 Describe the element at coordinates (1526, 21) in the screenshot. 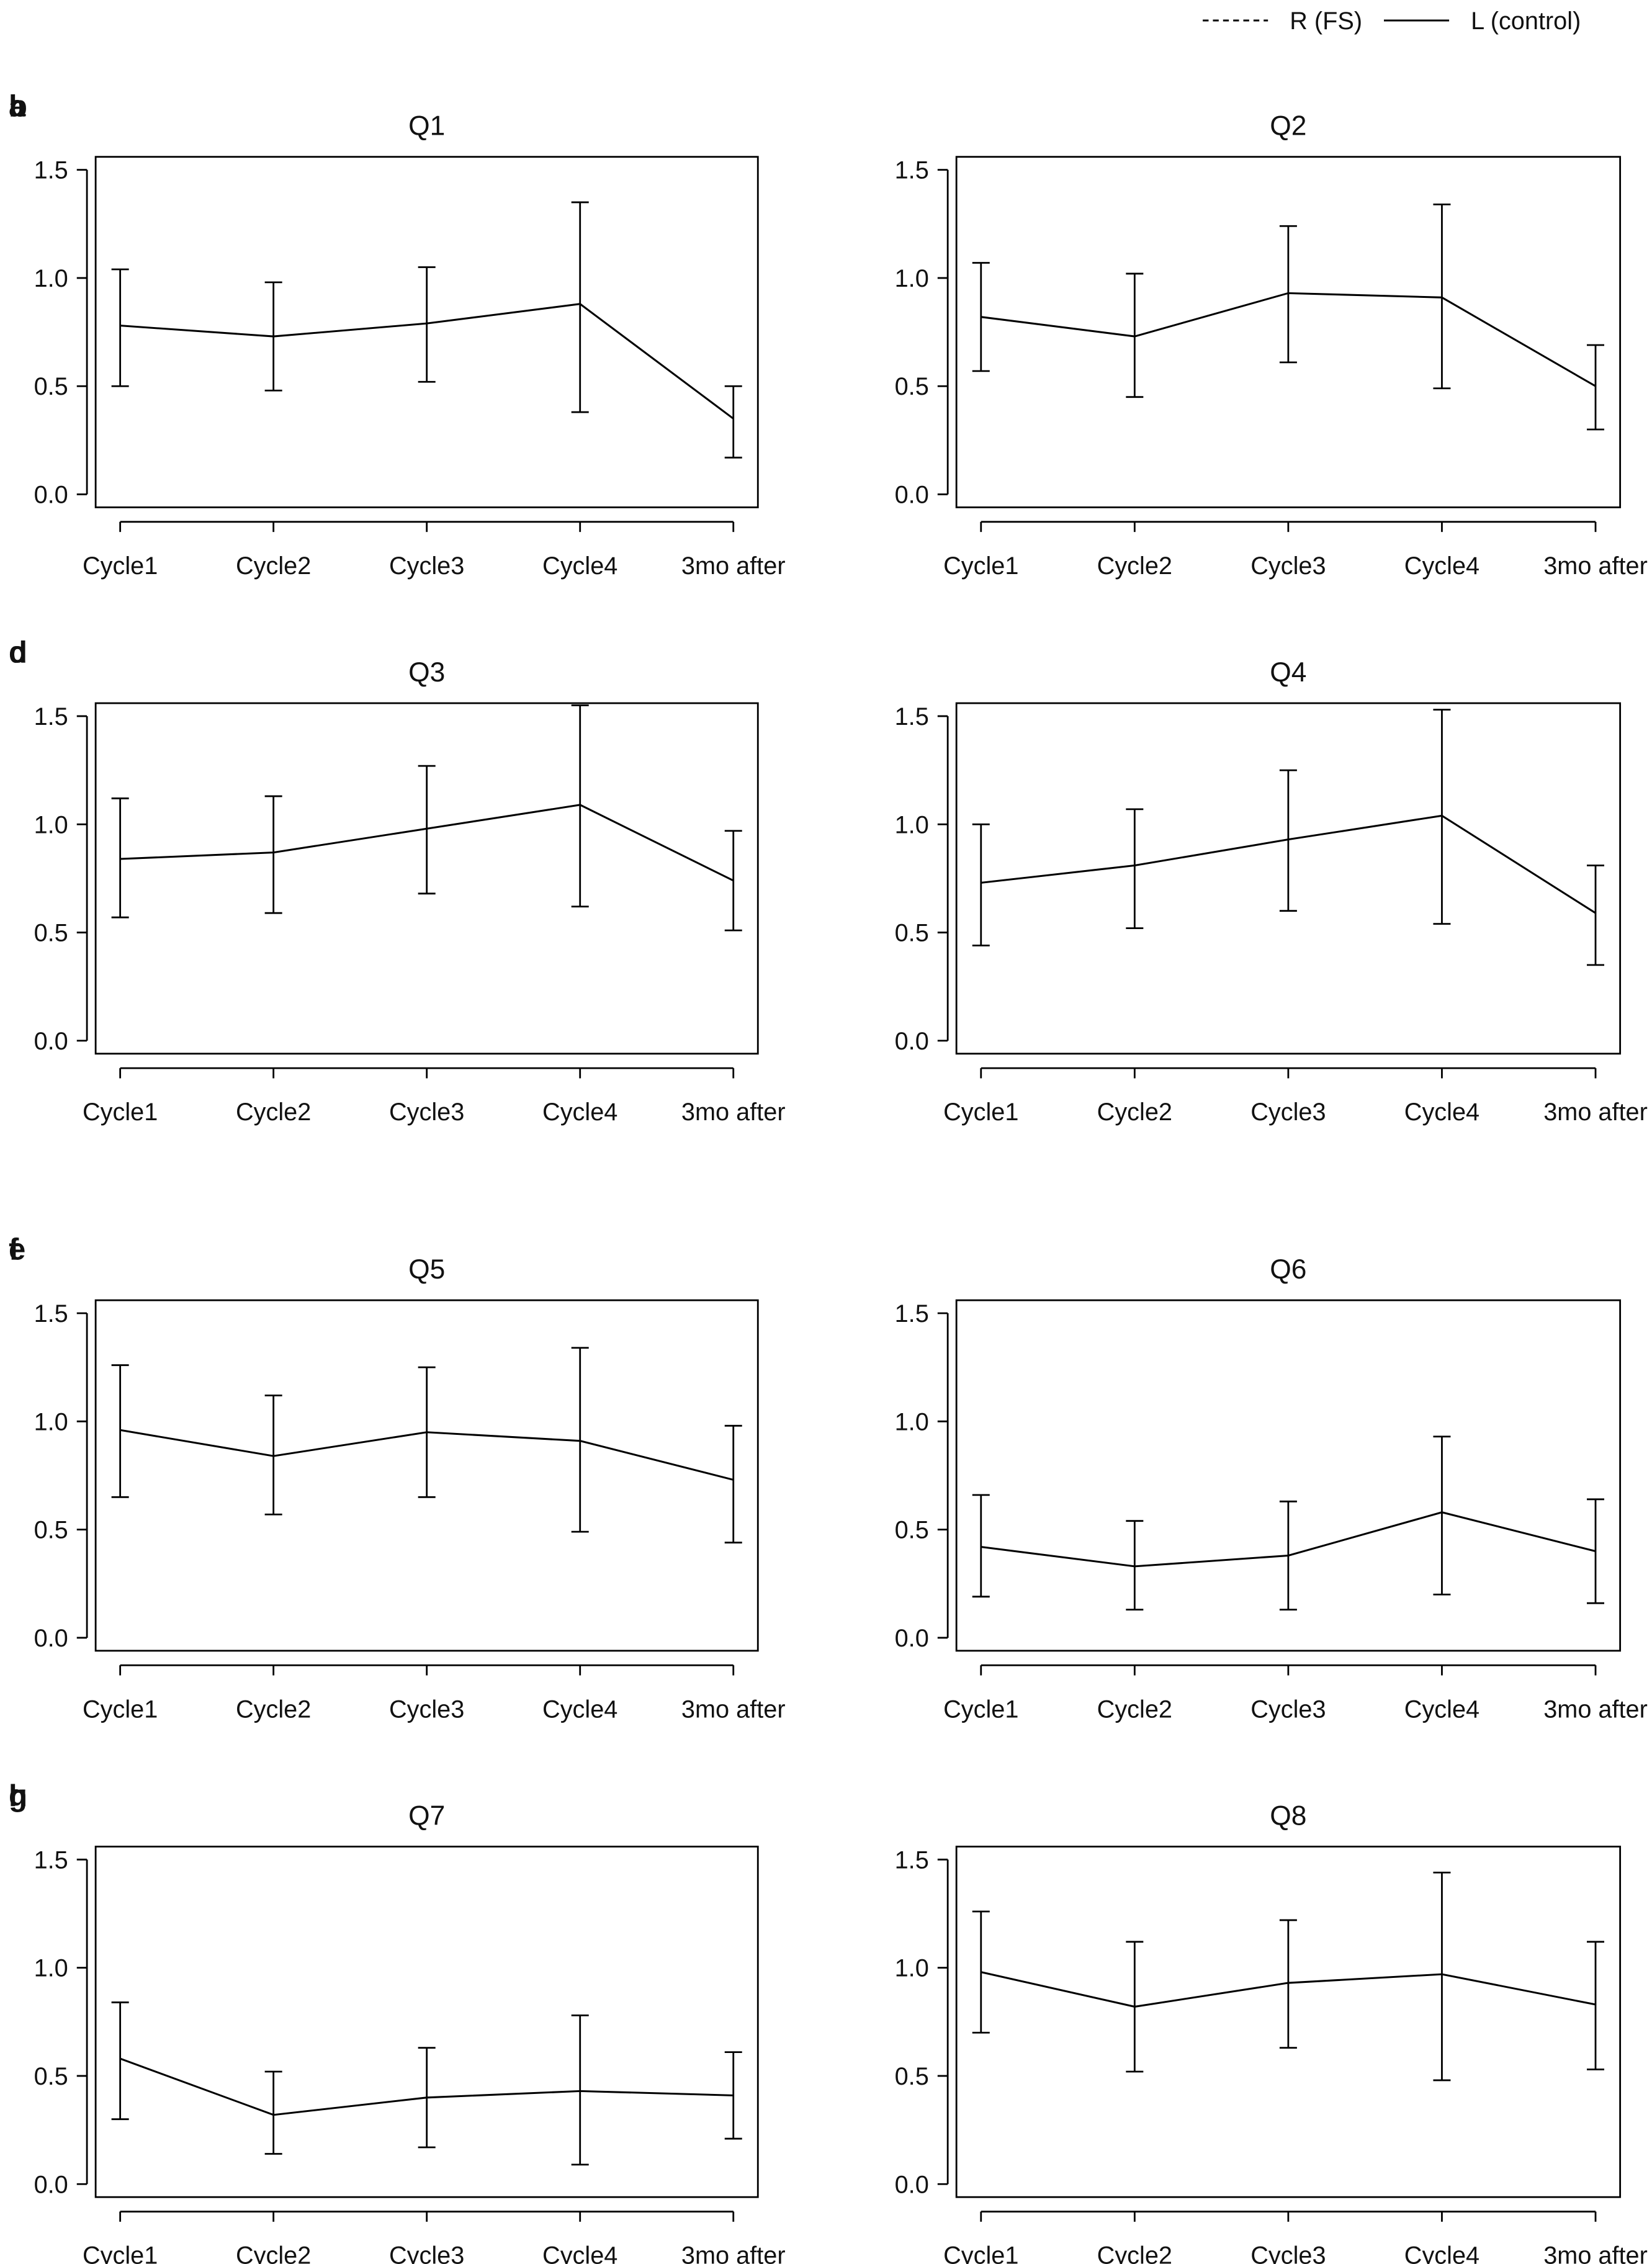

I see `legend-label: L (control)` at that location.